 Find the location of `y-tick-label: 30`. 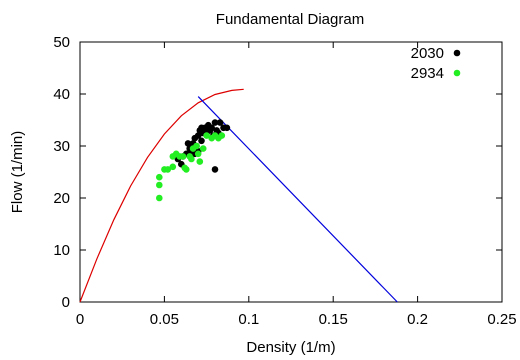

y-tick-label: 30 is located at coordinates (61, 146).